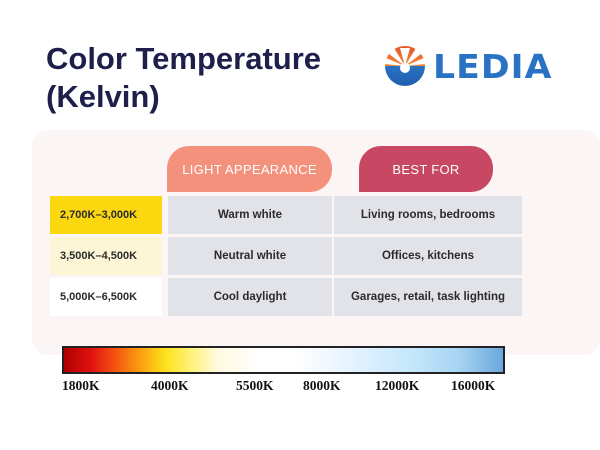 Image resolution: width=600 pixels, height=450 pixels. What do you see at coordinates (397, 385) in the screenshot?
I see `scale-tick-12000k: 12000K` at bounding box center [397, 385].